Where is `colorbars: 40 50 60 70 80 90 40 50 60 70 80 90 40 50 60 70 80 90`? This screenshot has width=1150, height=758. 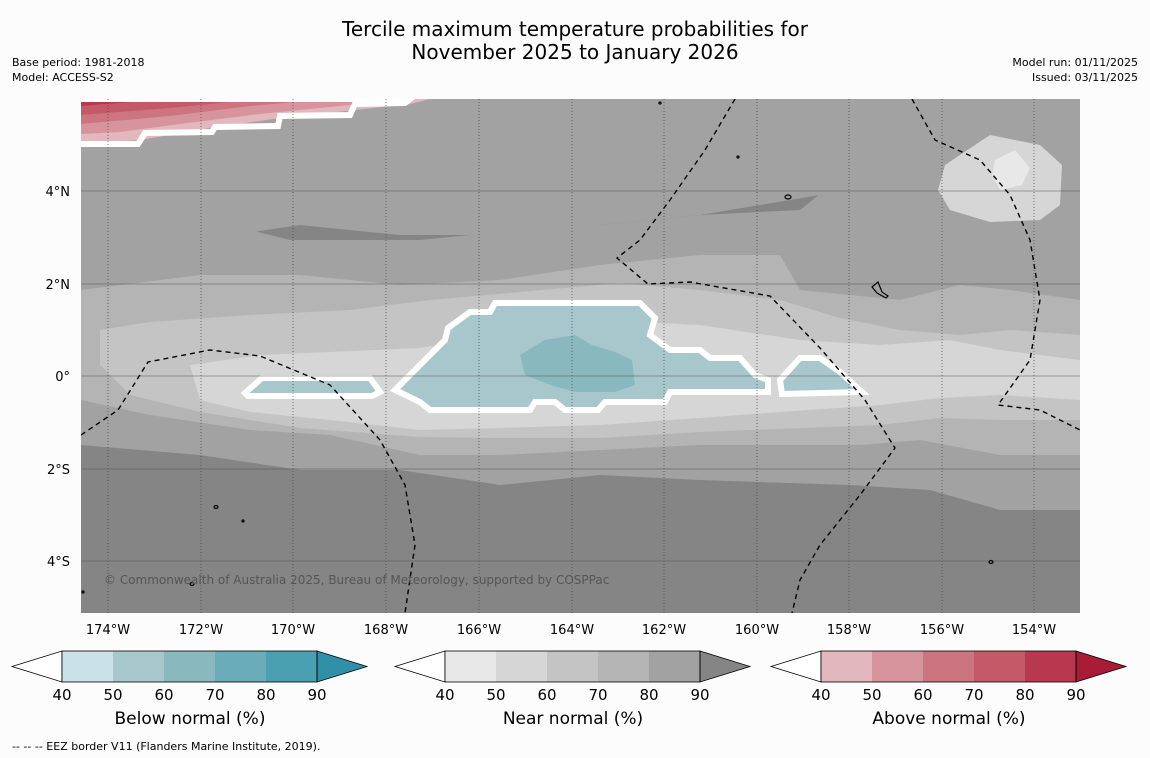
colorbars: 40 50 60 70 80 90 40 50 60 70 80 90 40 50 60 70 80 90 is located at coordinates (569, 677).